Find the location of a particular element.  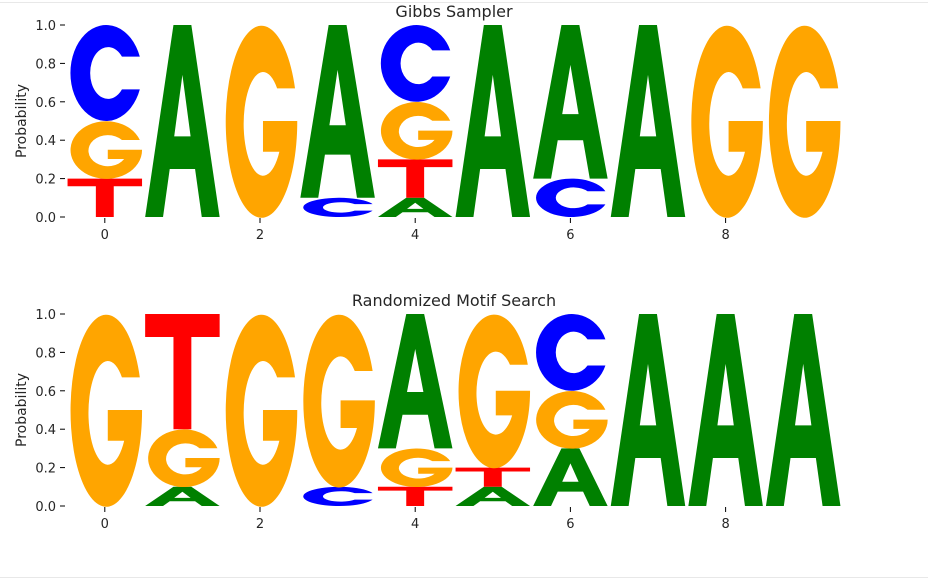

letter-G-pos6-shape is located at coordinates (572, 420).